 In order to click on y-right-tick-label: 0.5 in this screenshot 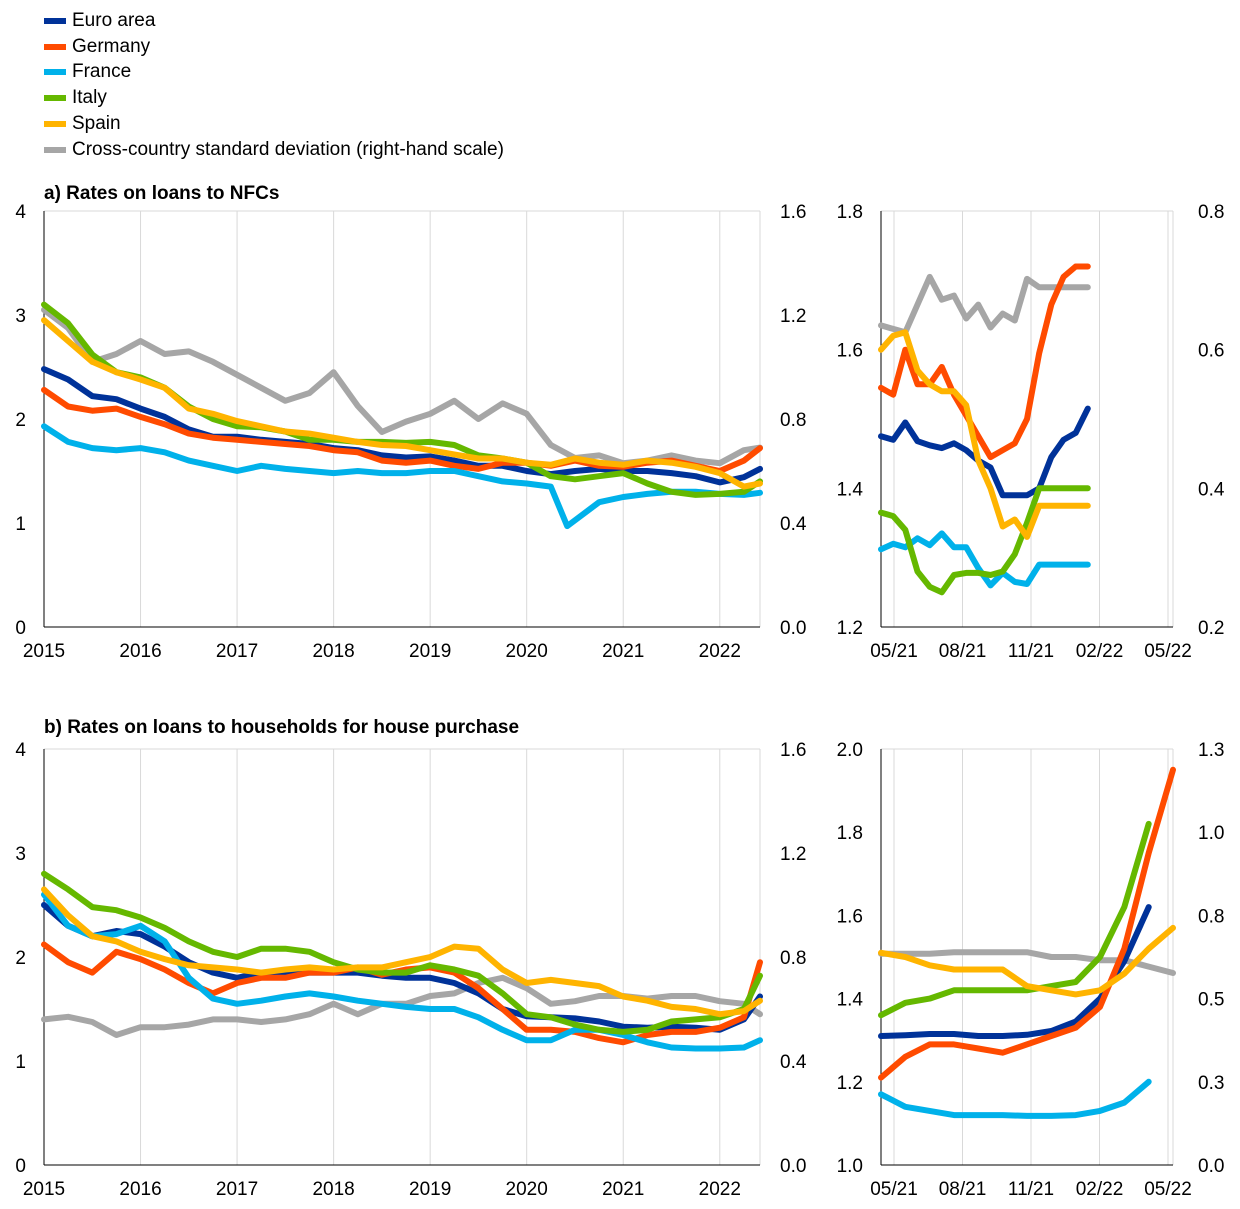, I will do `click(1211, 1000)`.